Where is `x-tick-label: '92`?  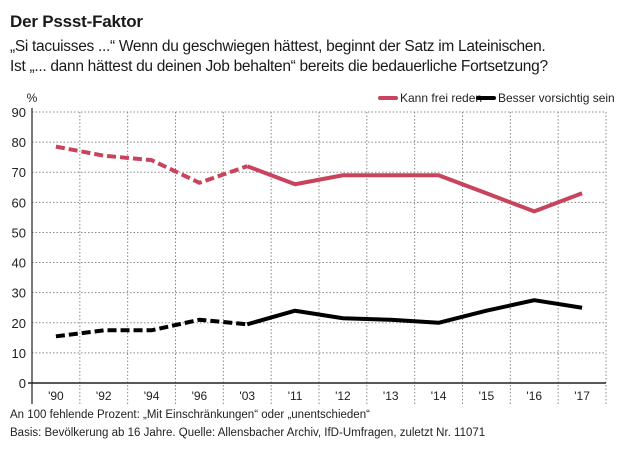 x-tick-label: '92 is located at coordinates (104, 396).